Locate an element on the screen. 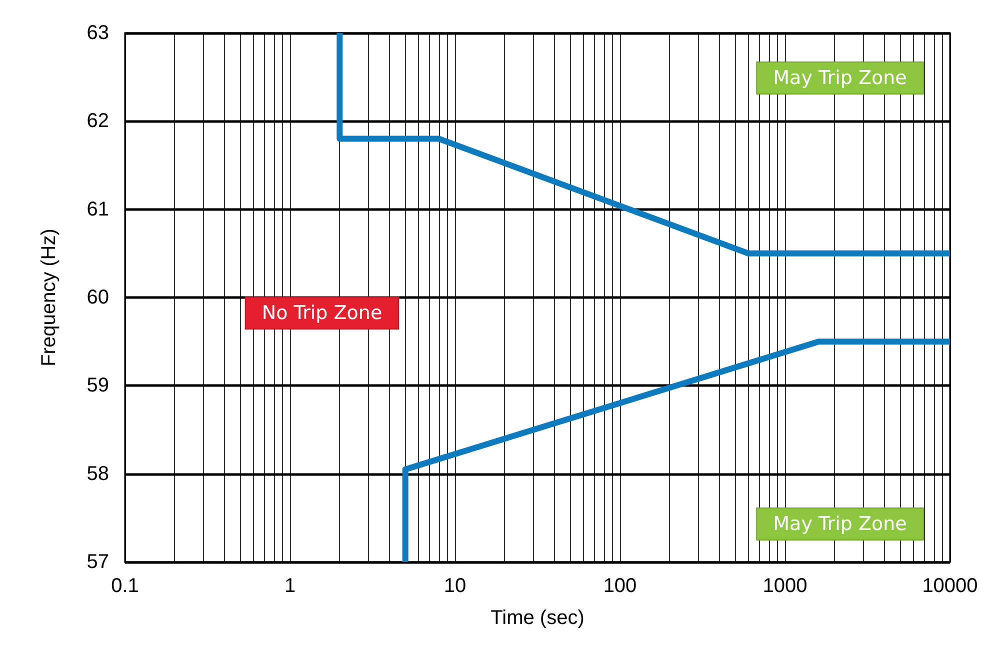  x-tick-label: 0.1 is located at coordinates (125, 586).